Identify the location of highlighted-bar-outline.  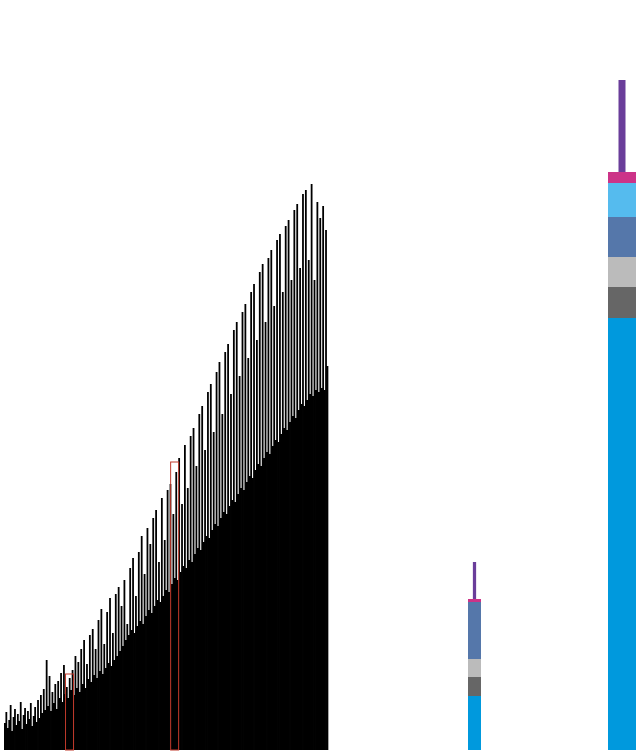
(175, 606).